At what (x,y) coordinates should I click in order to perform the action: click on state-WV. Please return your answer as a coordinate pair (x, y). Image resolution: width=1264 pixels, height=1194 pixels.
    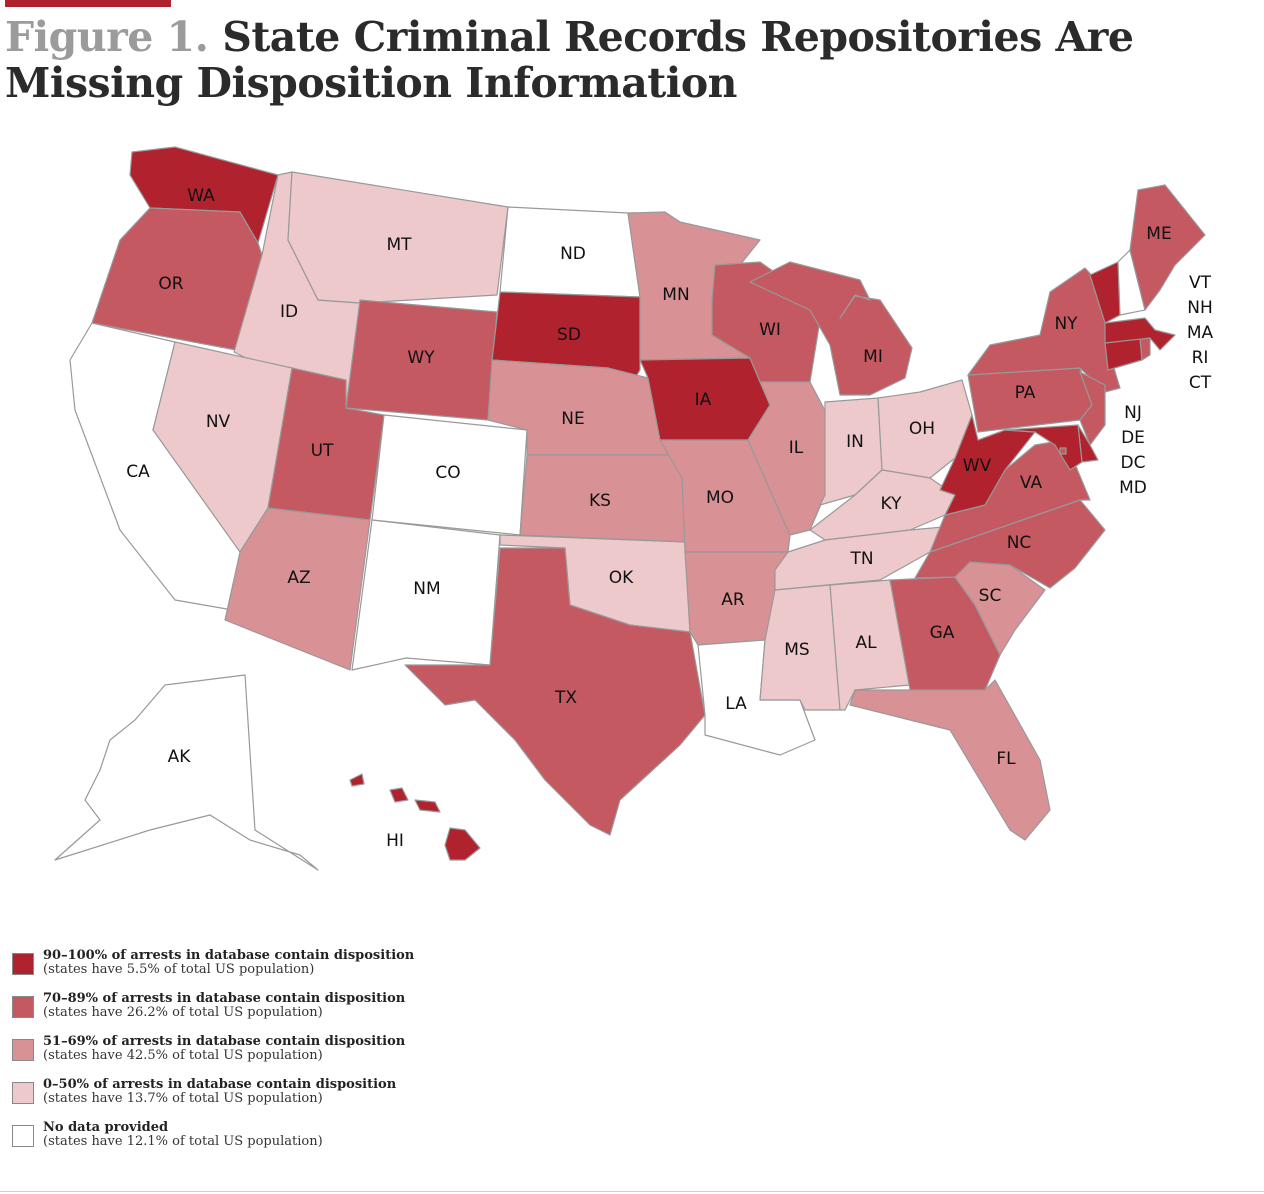
    Looking at the image, I should click on (987, 465).